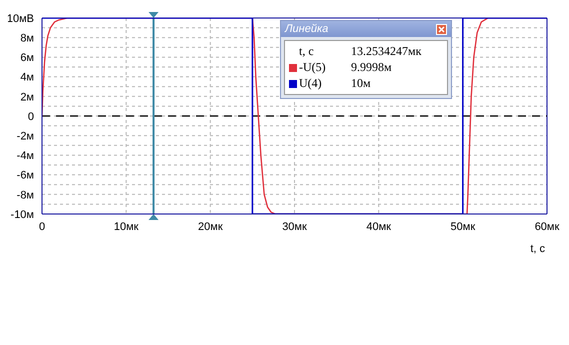  What do you see at coordinates (31, 116) in the screenshot?
I see `y-tick-label: 0` at bounding box center [31, 116].